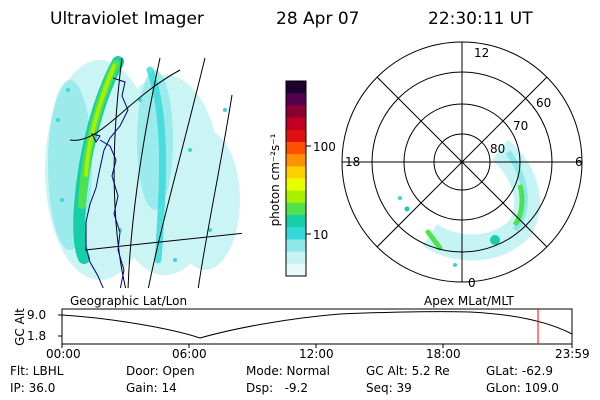  Describe the element at coordinates (129, 301) in the screenshot. I see `geo-map-label: Geographic Lat/Lon` at that location.